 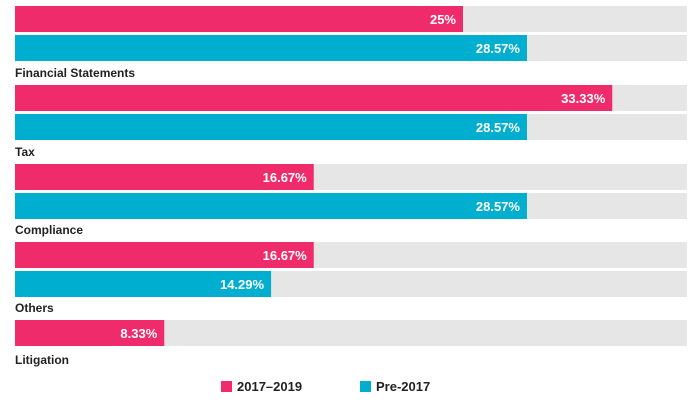 I want to click on bar-compliance-2017-2019, so click(x=164, y=177).